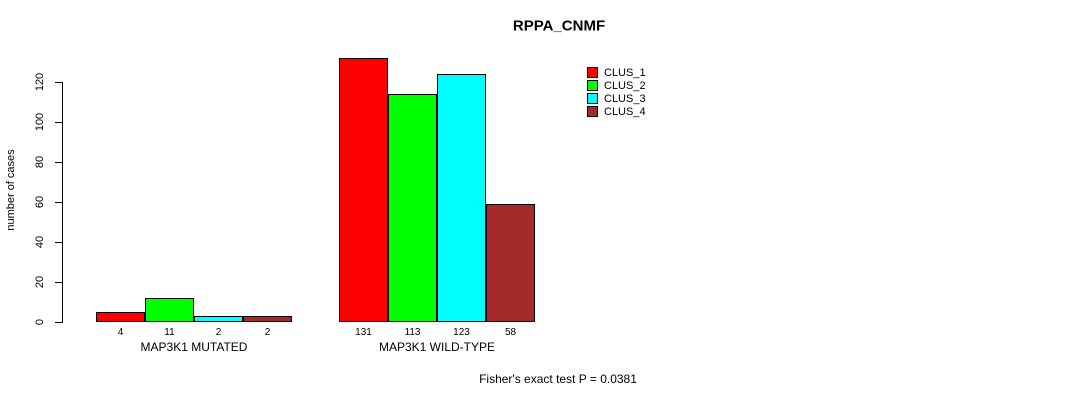 This screenshot has height=400, width=1090. I want to click on legend-row-clus_3: CLUS_3, so click(616, 98).